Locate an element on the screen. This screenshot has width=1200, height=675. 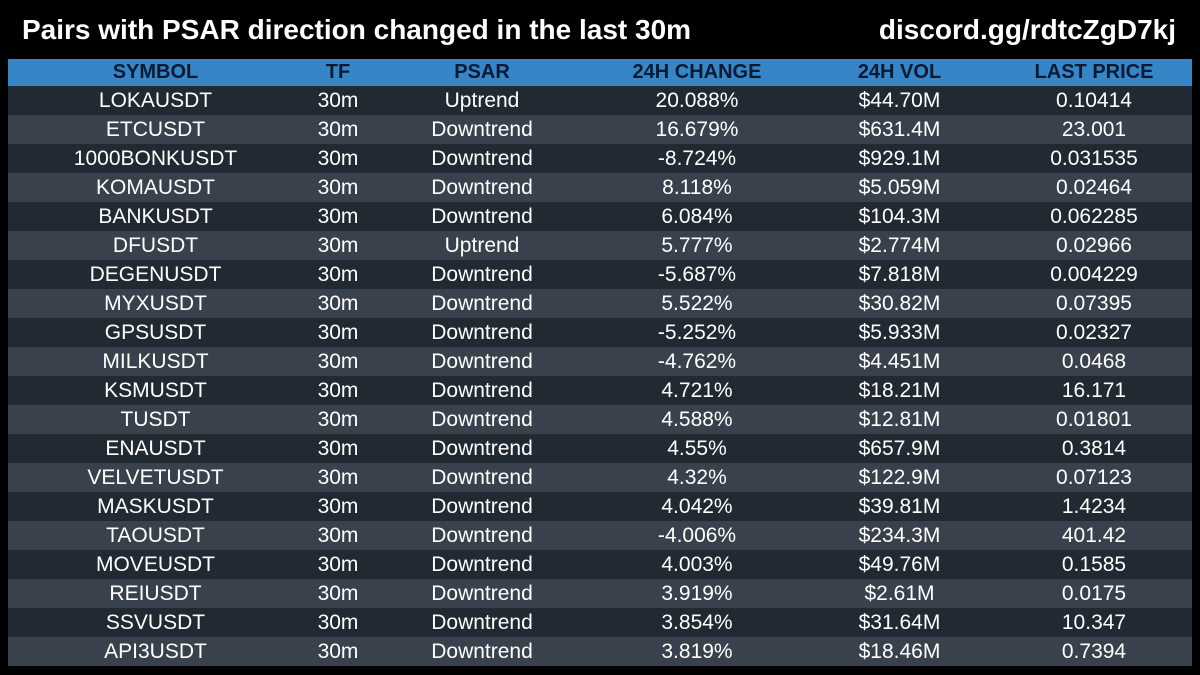
cell-change: 16.679% is located at coordinates (697, 129).